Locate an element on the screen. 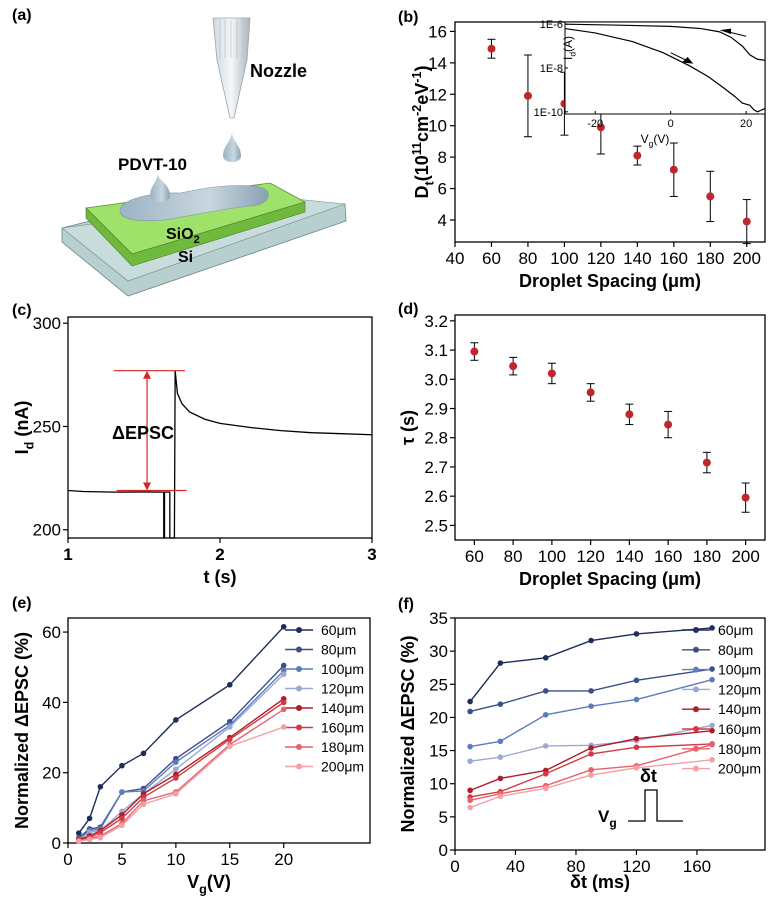  x-axis-label: Vg(V) is located at coordinates (209, 884).